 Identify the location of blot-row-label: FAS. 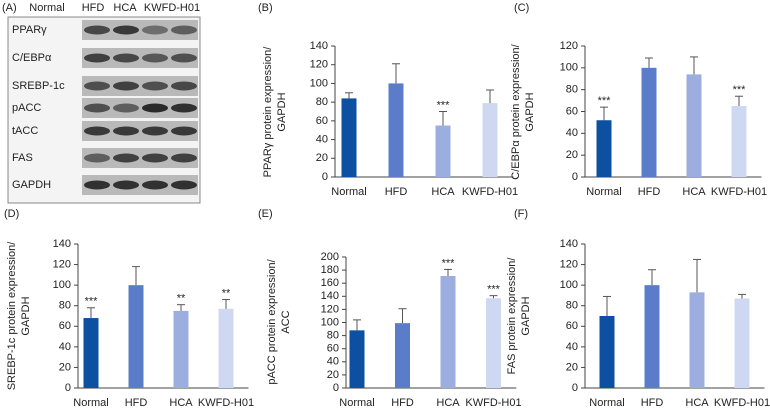
(22, 158).